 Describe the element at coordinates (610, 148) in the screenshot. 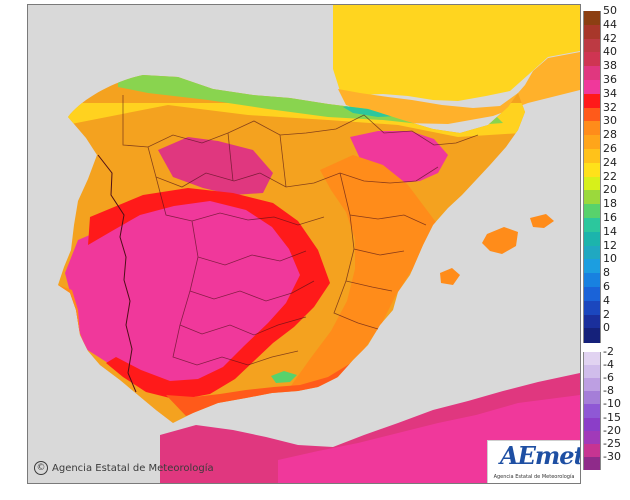

I see `legend-label-26: 26` at that location.